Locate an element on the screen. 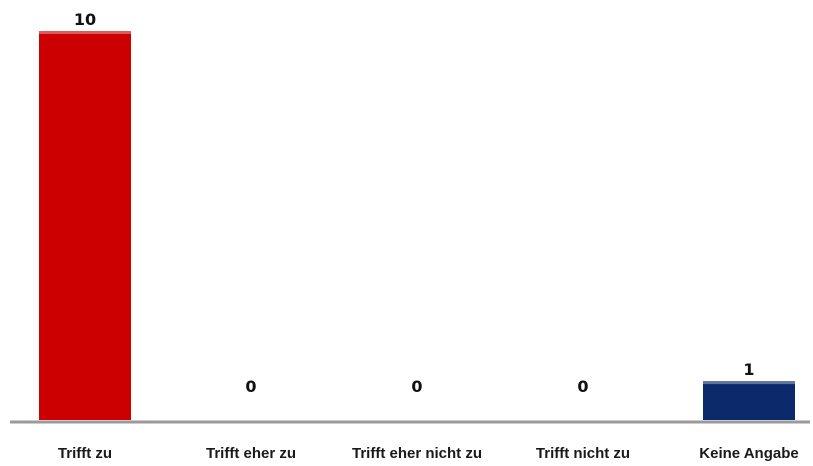 This screenshot has height=466, width=813. value-label-0: 10 is located at coordinates (85, 19).